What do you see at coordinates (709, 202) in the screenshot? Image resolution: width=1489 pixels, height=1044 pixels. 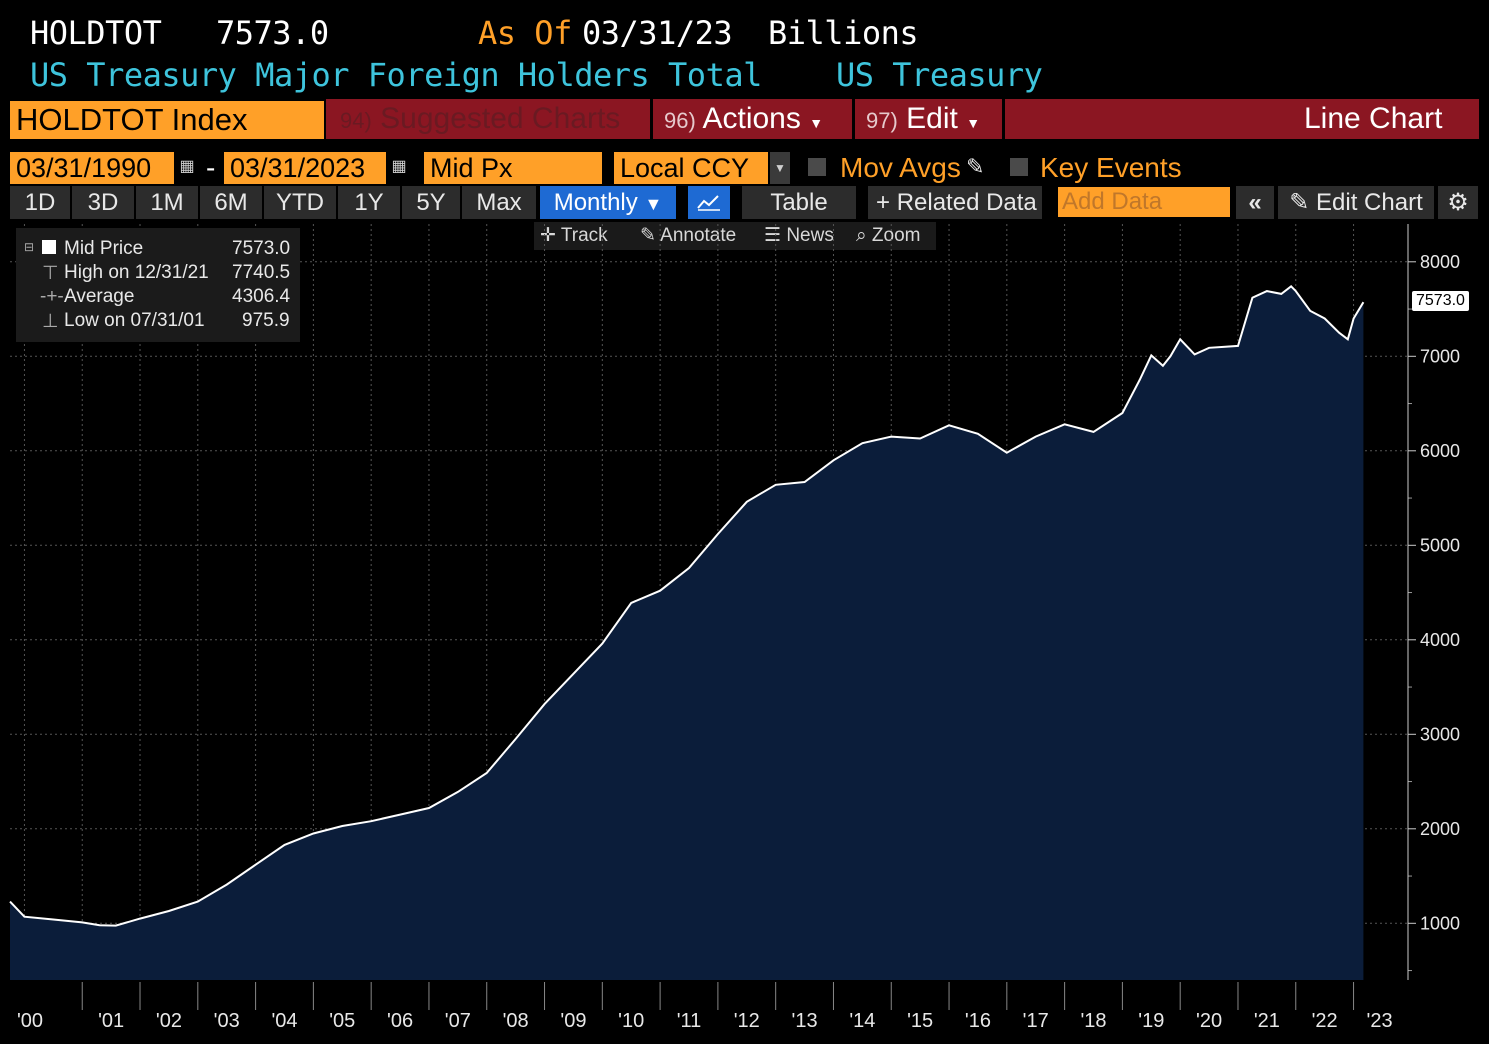 I see `line-chart-icon` at bounding box center [709, 202].